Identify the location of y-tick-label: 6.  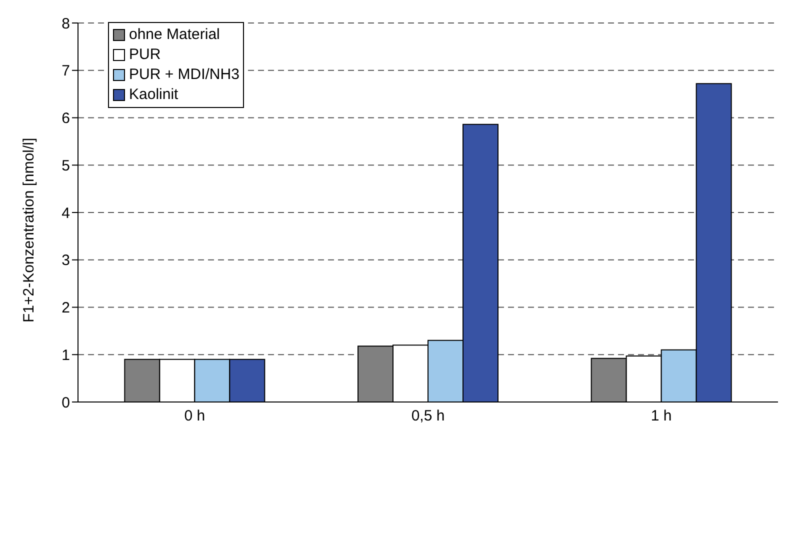
(66, 119).